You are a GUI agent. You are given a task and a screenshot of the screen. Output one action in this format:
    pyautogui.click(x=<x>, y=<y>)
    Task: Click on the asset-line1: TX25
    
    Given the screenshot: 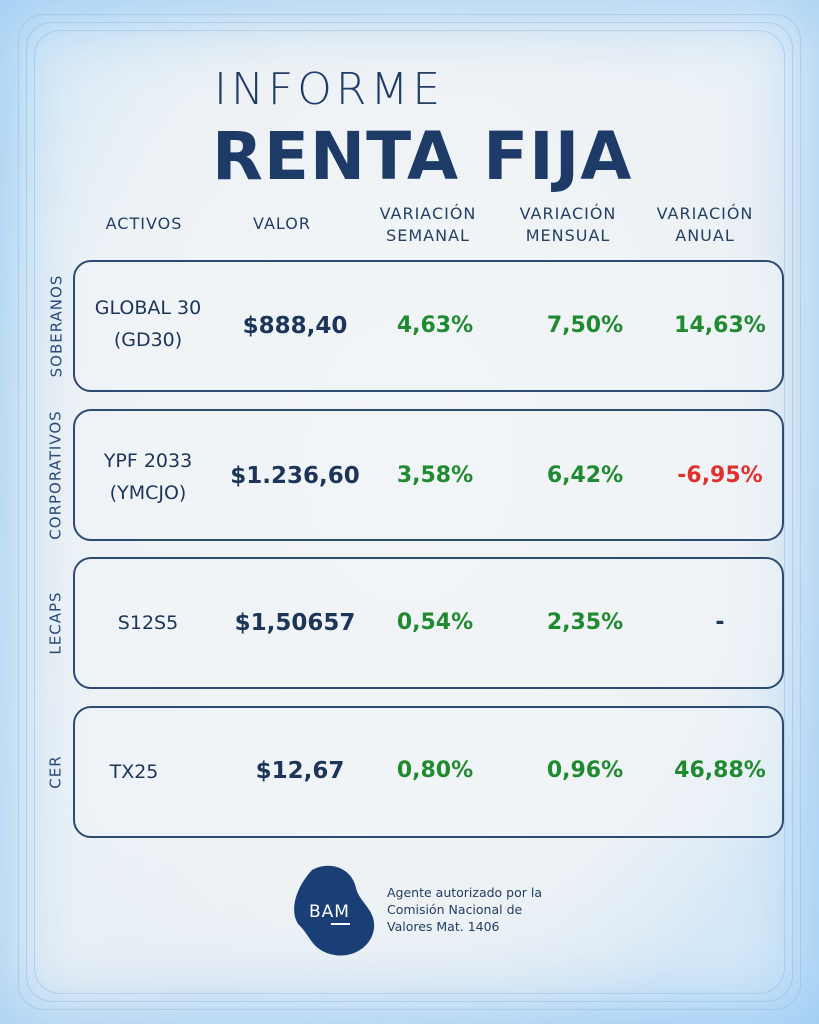 What is the action you would take?
    pyautogui.click(x=134, y=772)
    